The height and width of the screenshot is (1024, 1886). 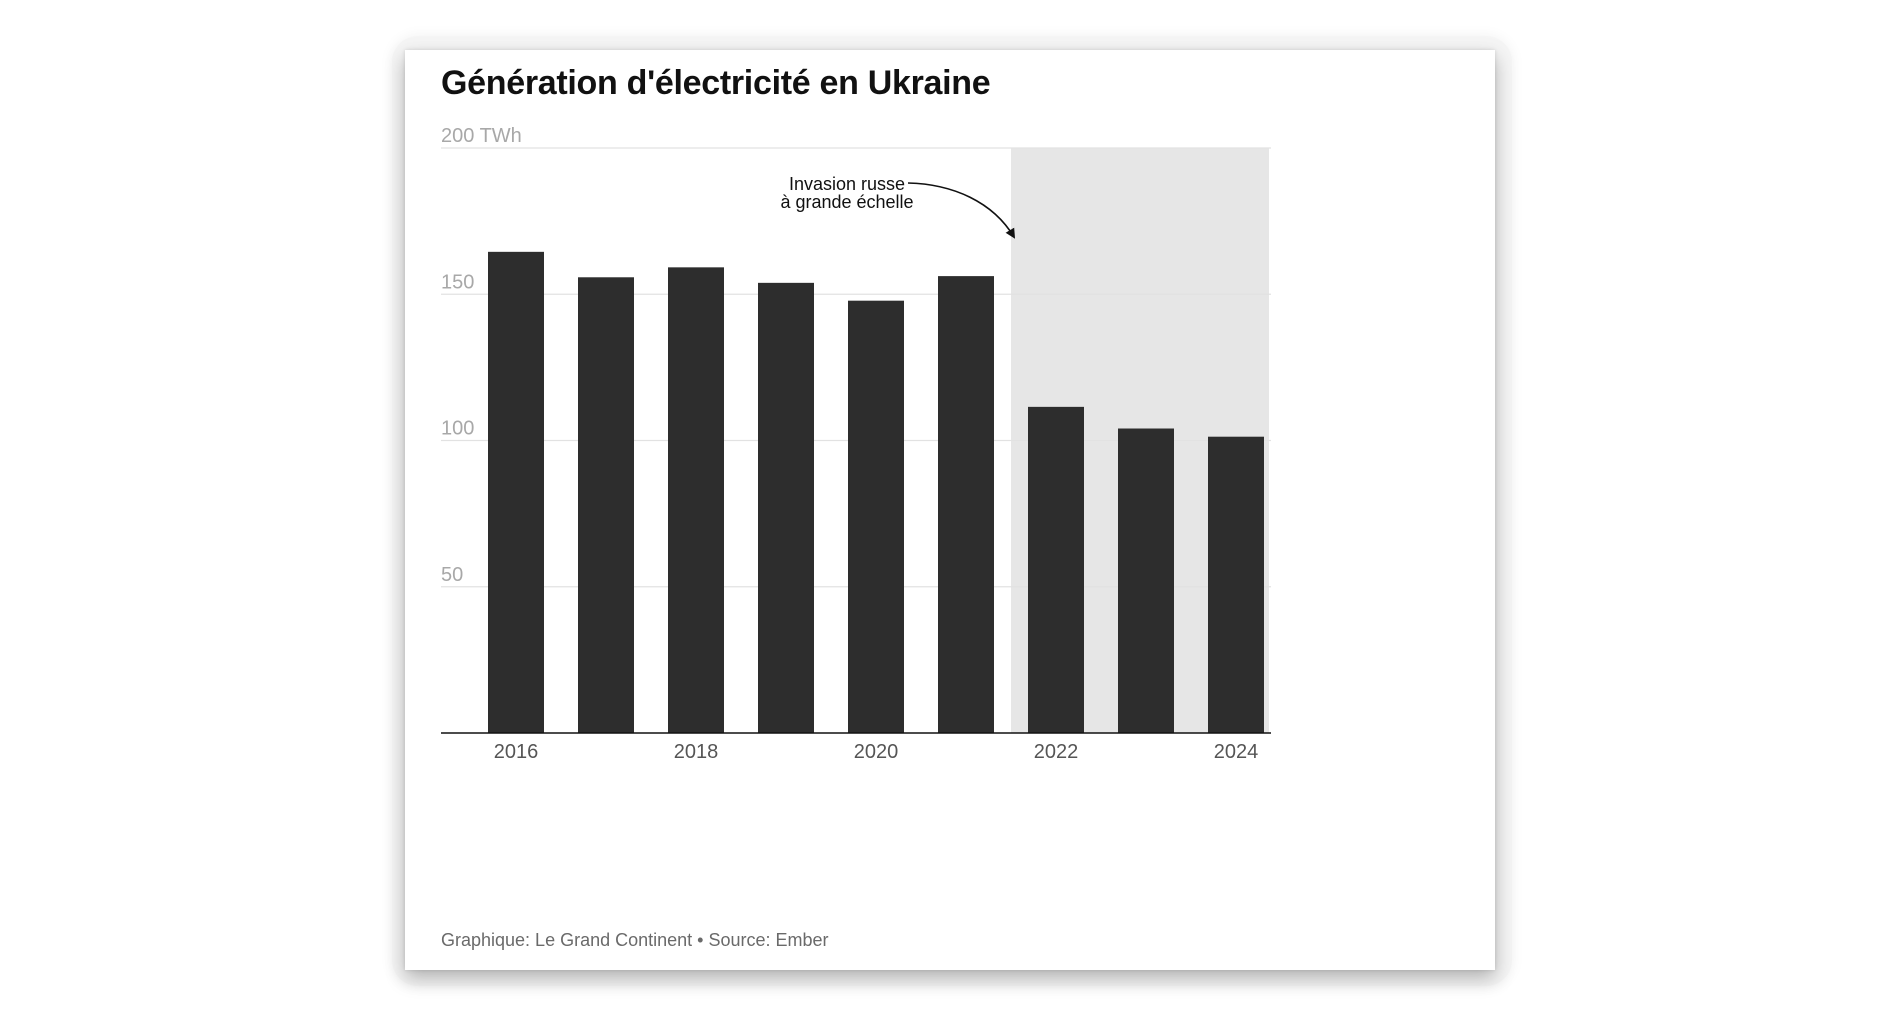 What do you see at coordinates (1146, 580) in the screenshot?
I see `bar-2023` at bounding box center [1146, 580].